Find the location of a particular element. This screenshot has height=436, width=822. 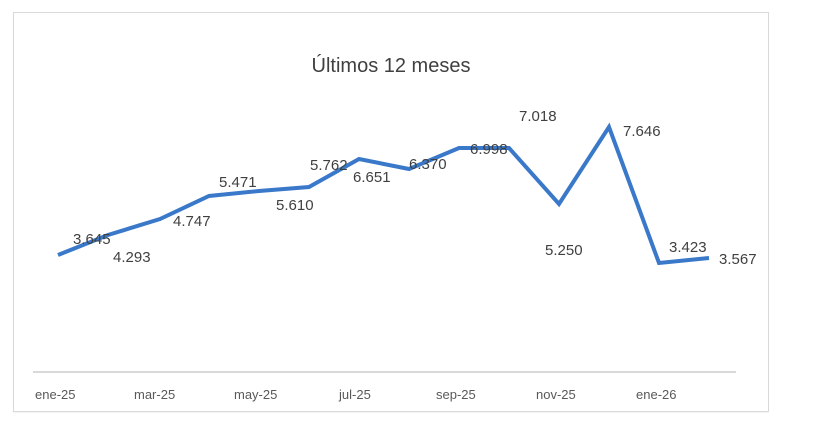

data-label: 5.471 is located at coordinates (238, 182).